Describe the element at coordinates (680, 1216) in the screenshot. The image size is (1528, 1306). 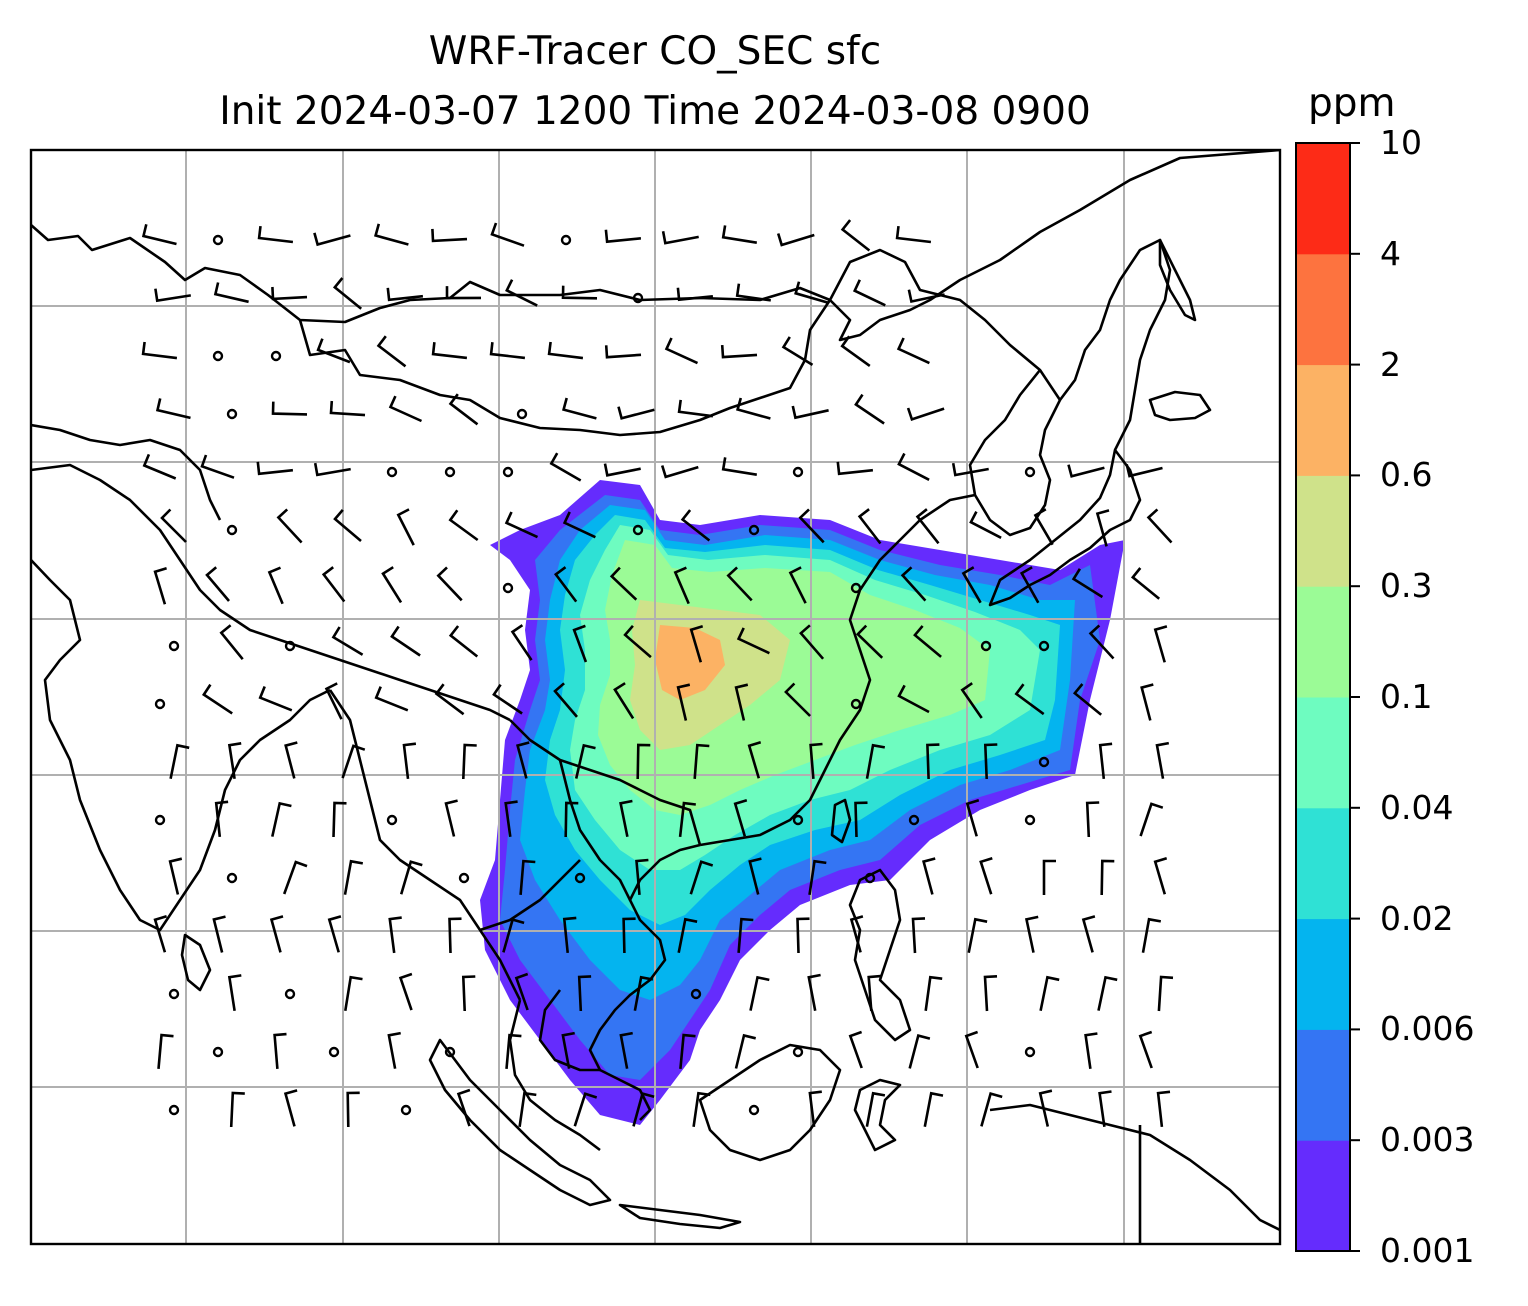
I see `java-coastline` at that location.